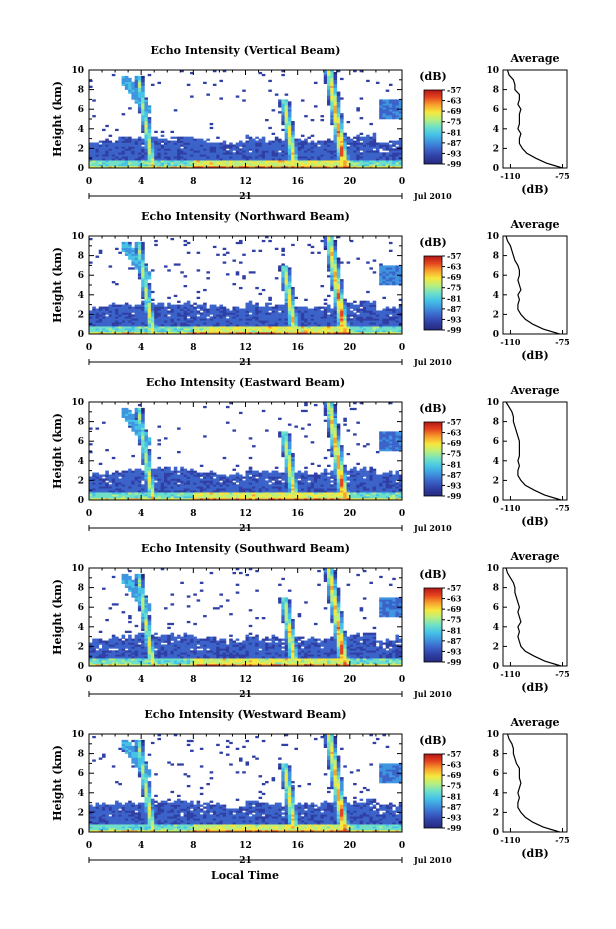  Describe the element at coordinates (245, 875) in the screenshot. I see `x-axis-label: Local Time` at that location.